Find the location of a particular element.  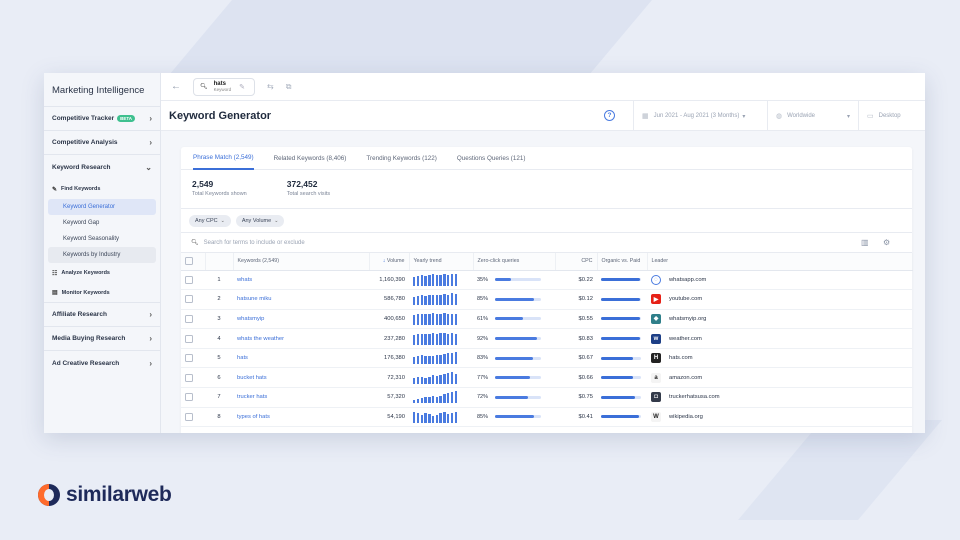

select-all-checkbox is located at coordinates (189, 261).